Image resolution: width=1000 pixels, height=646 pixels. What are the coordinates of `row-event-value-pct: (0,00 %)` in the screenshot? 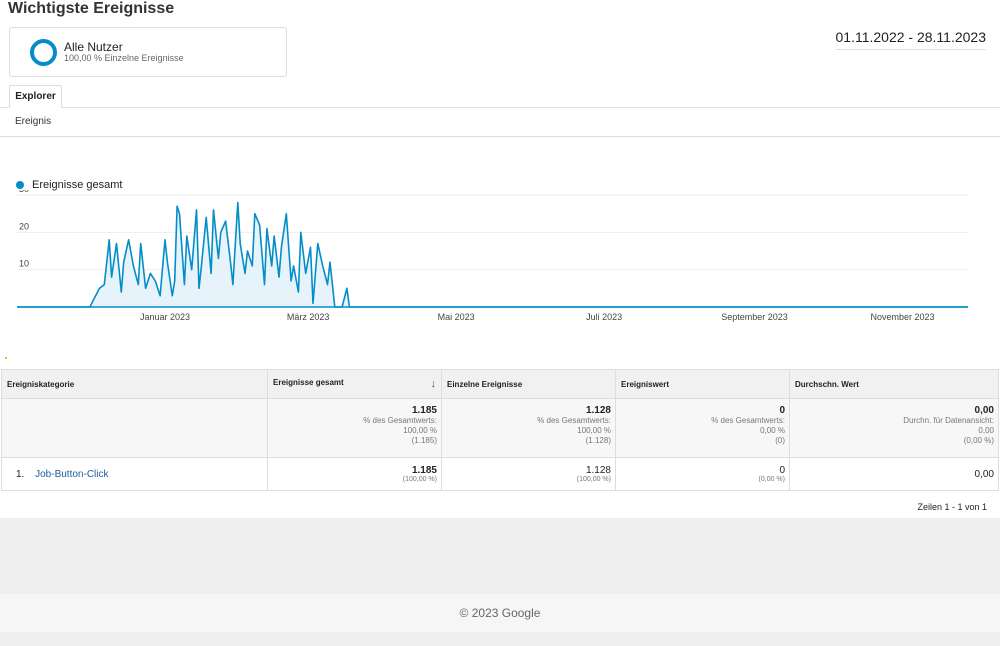 It's located at (771, 479).